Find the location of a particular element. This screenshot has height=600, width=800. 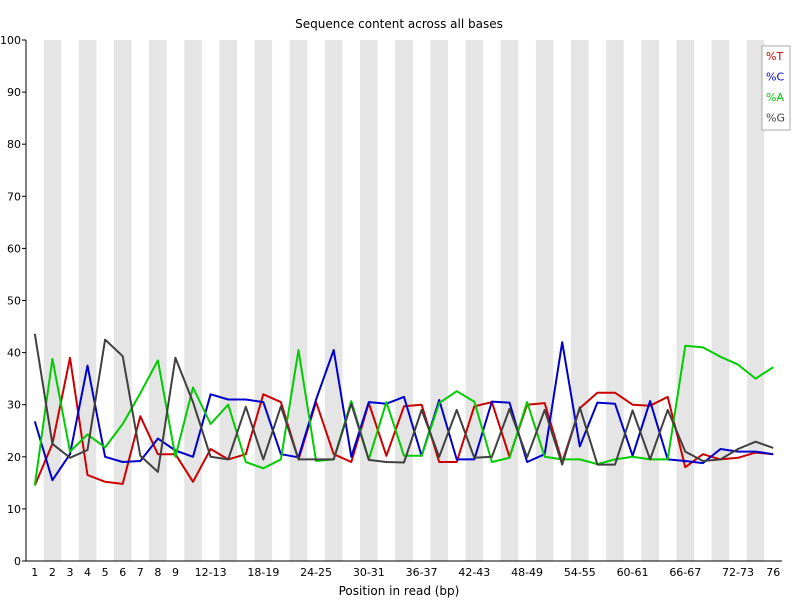

y-tick-label: 80 is located at coordinates (14, 144).